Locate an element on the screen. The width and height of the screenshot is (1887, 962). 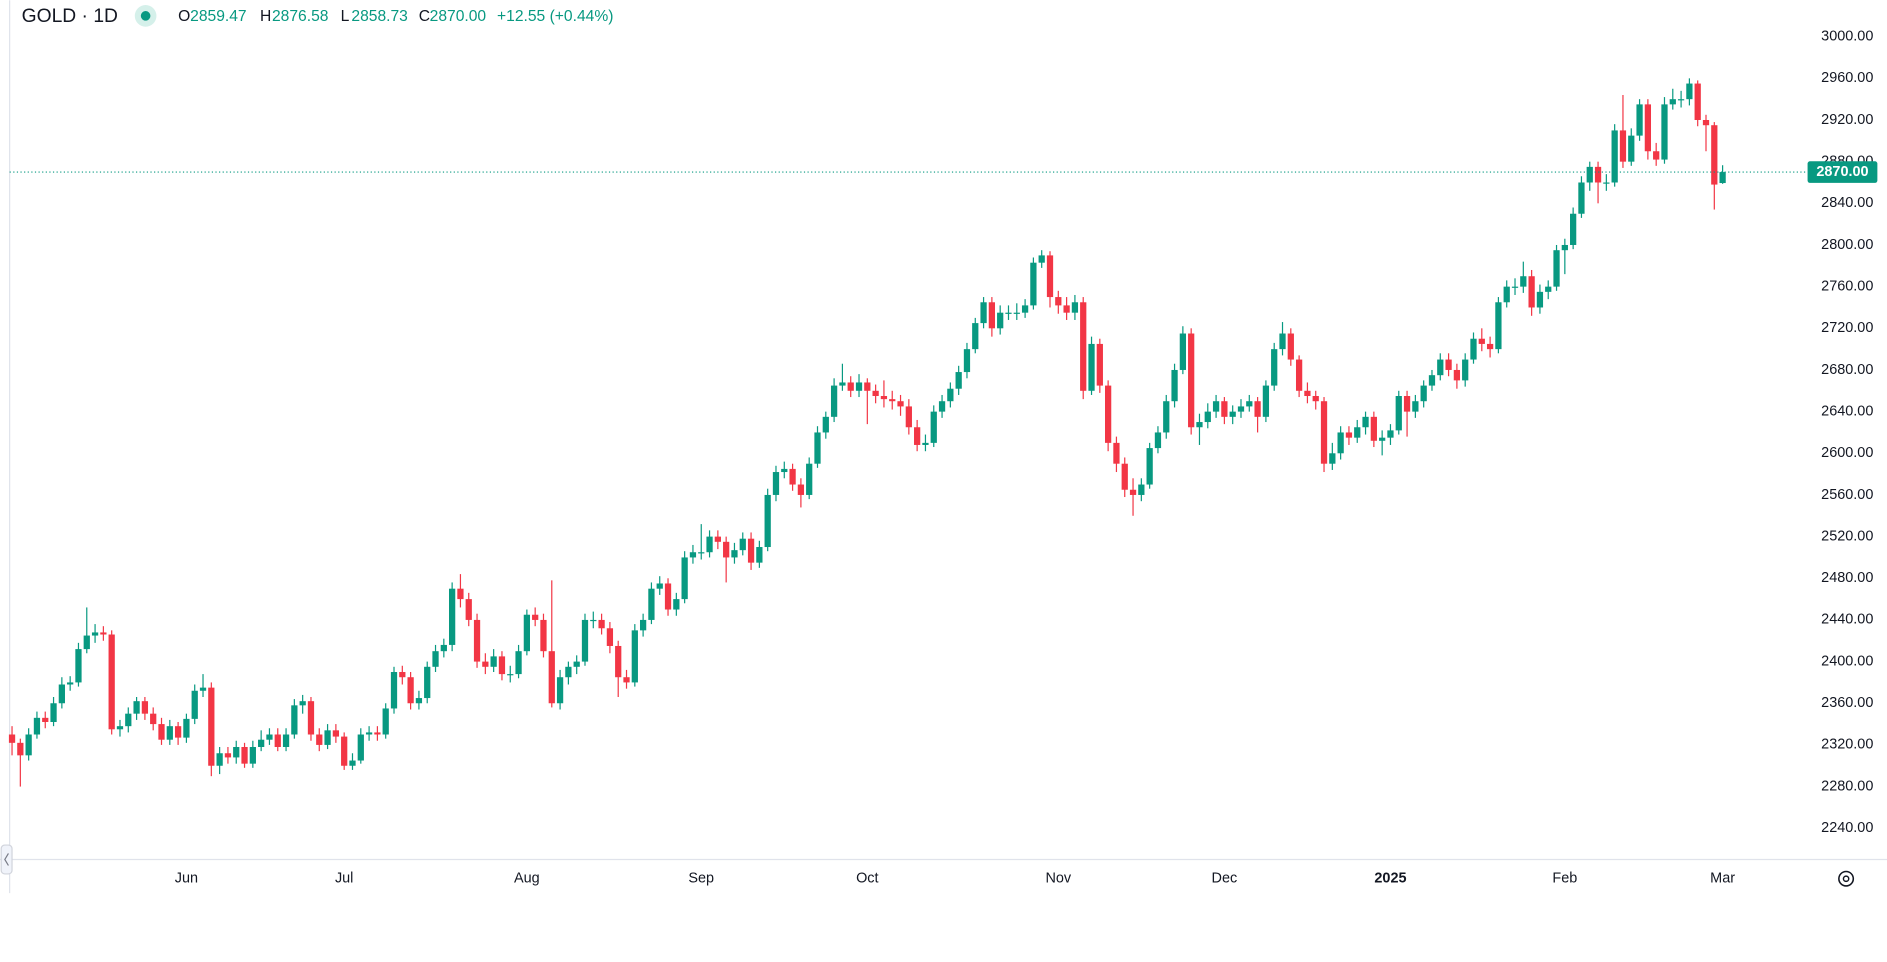
y-tick-label: 2920.00 is located at coordinates (1847, 120).